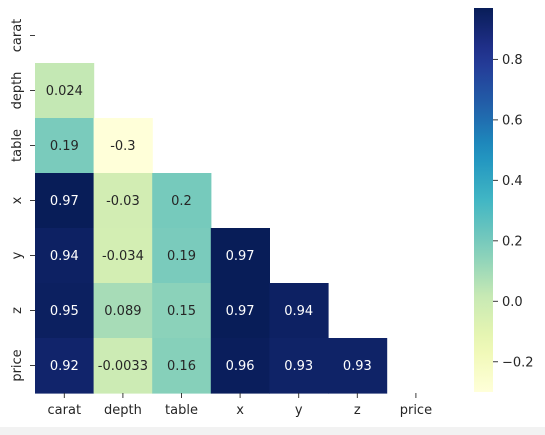 The image size is (545, 435). I want to click on colorbar-tick-label-0.2: 0.2, so click(512, 241).